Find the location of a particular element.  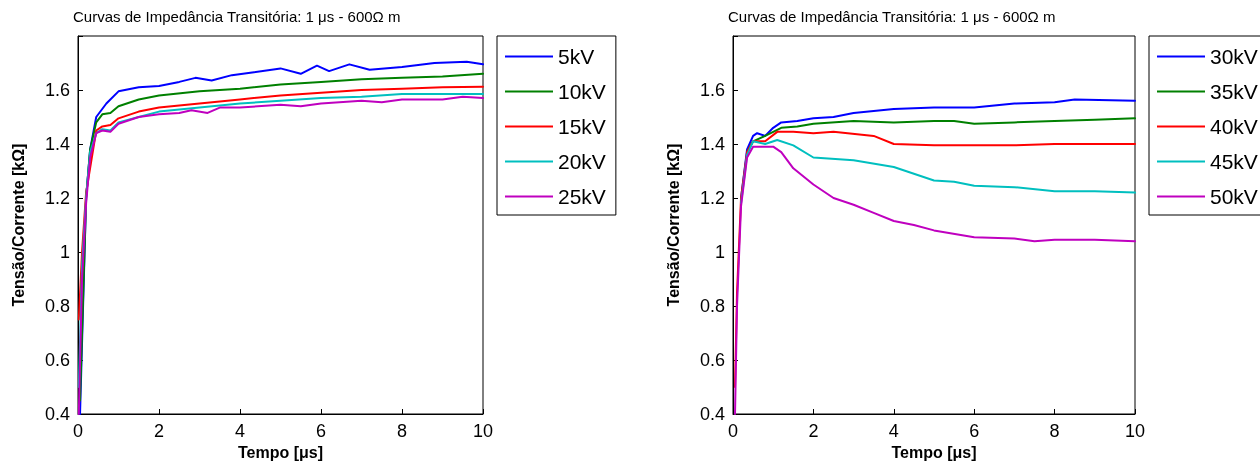

legend-label: 10kV is located at coordinates (582, 91).